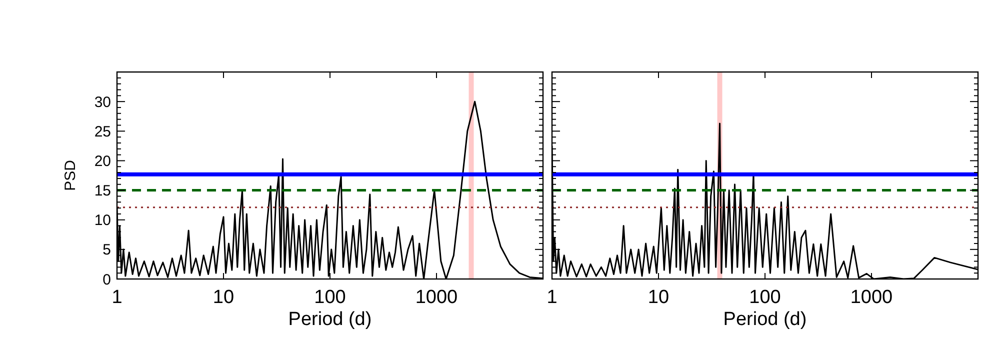 The width and height of the screenshot is (981, 340). What do you see at coordinates (102, 161) in the screenshot?
I see `y-tick-label: 20` at bounding box center [102, 161].